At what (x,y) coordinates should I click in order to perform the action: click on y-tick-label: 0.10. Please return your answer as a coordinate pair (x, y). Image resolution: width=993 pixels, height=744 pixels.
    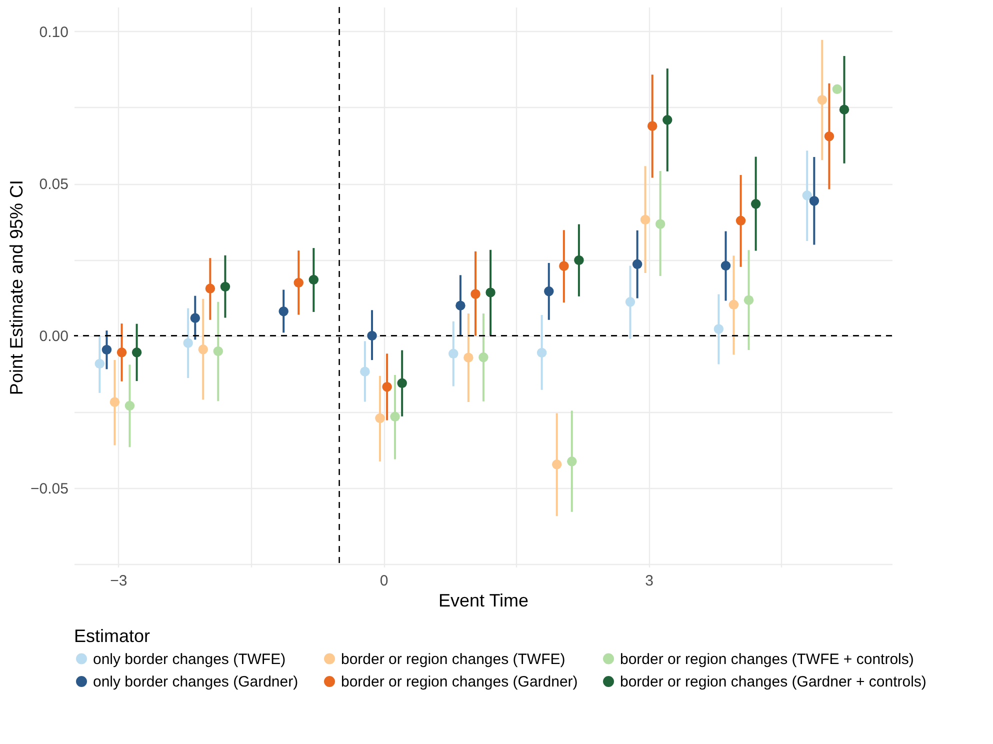
    Looking at the image, I should click on (53, 32).